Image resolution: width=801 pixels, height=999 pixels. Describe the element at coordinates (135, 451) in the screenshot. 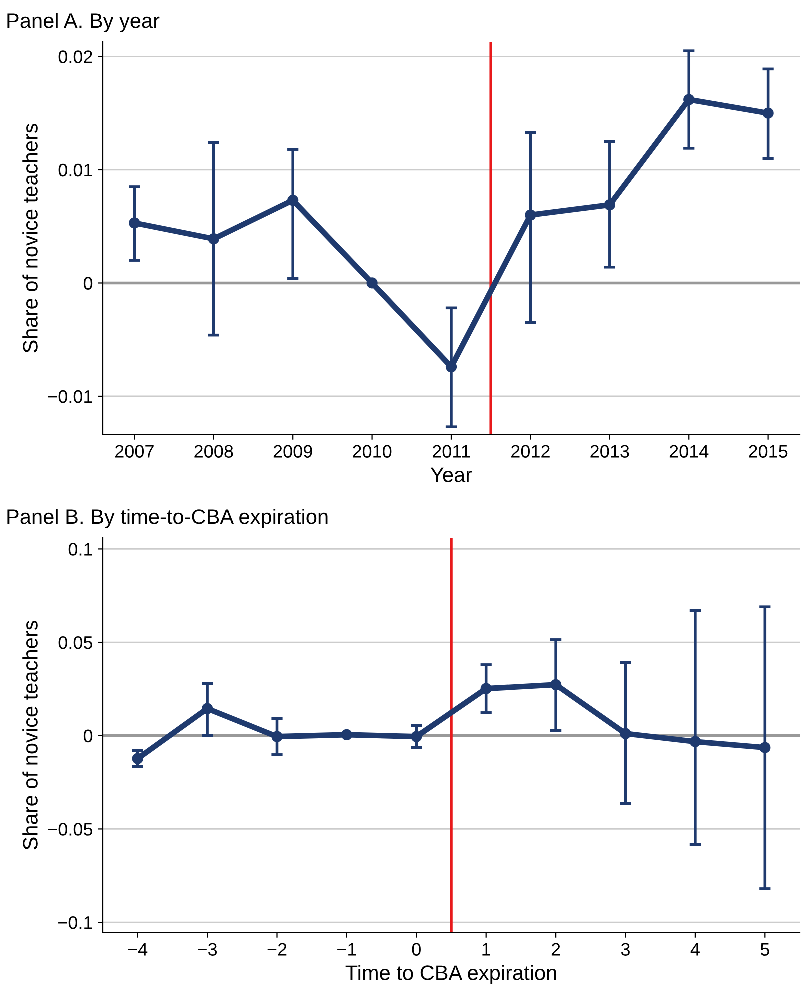

I see `x-tick-label: 2007` at that location.